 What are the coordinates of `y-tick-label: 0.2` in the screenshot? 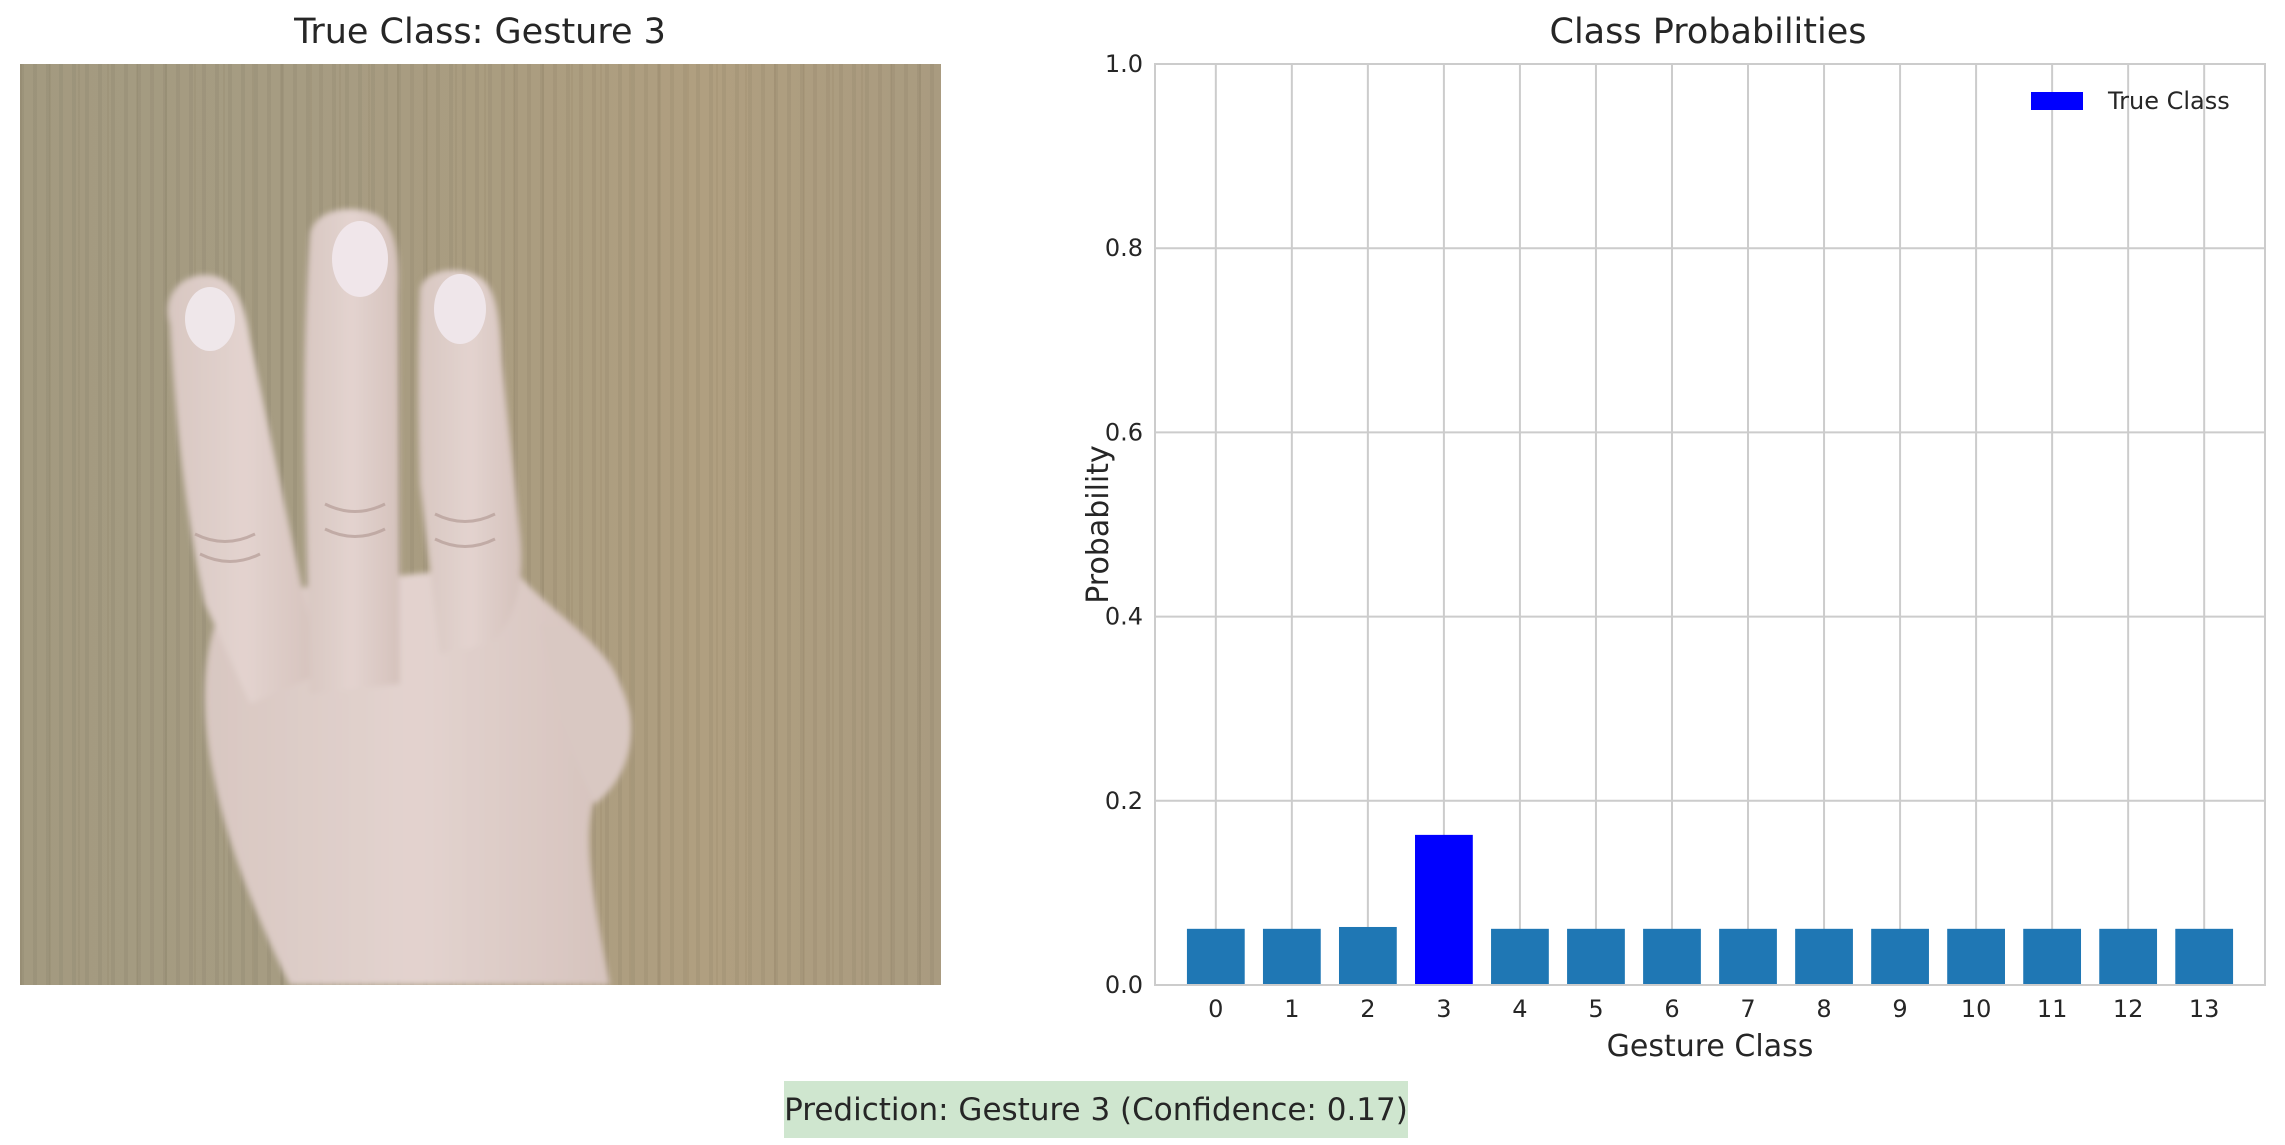 It's located at (1124, 801).